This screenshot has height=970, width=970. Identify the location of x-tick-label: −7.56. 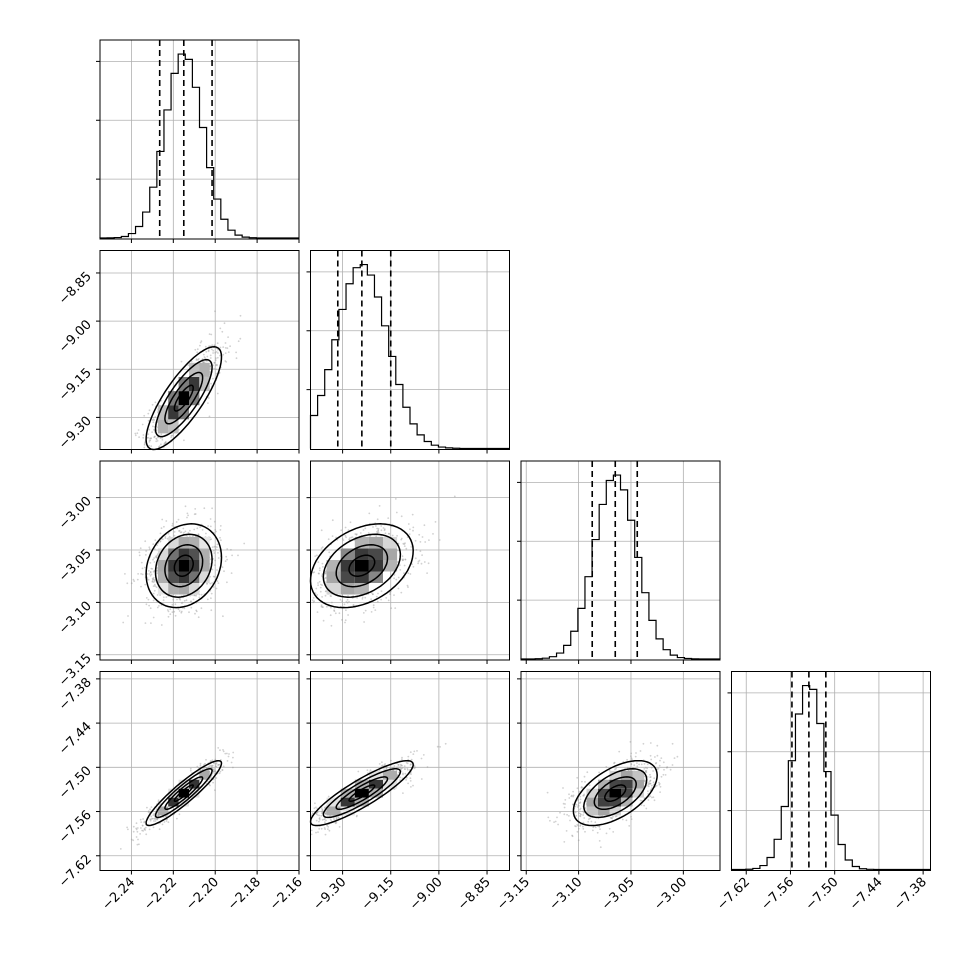
(778, 894).